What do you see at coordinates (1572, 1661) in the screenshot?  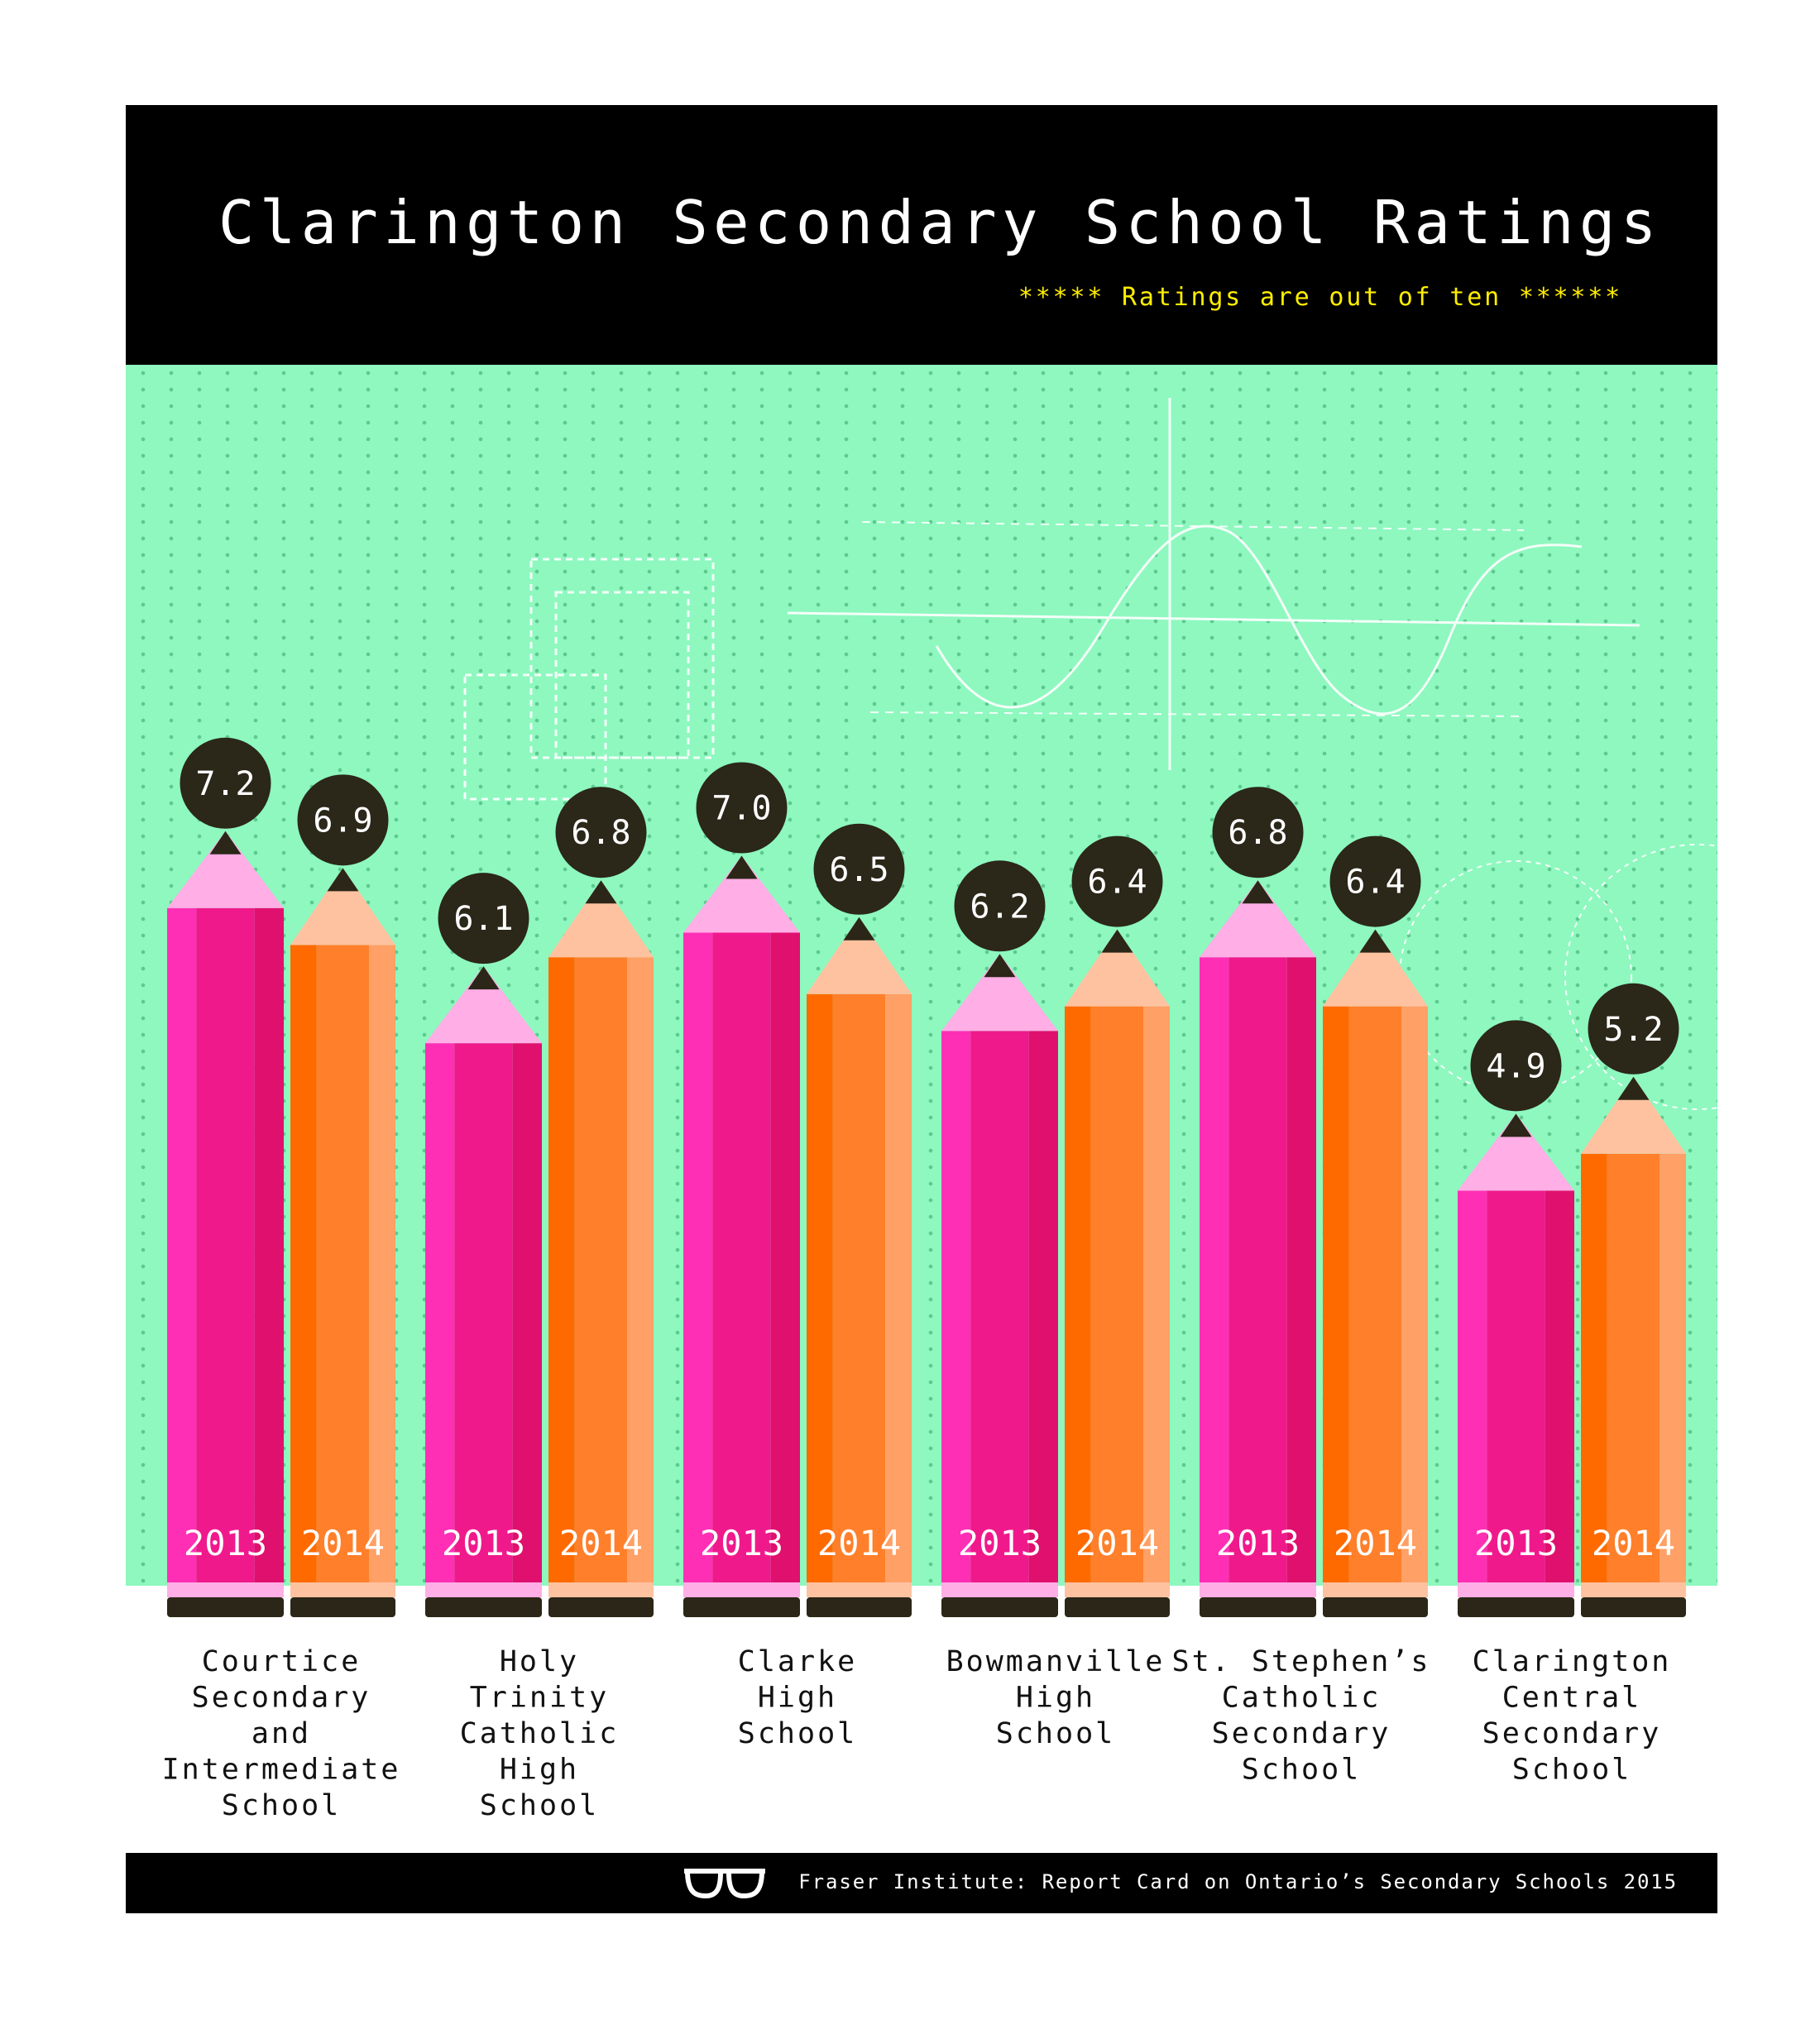 I see `category-label: Clarington` at bounding box center [1572, 1661].